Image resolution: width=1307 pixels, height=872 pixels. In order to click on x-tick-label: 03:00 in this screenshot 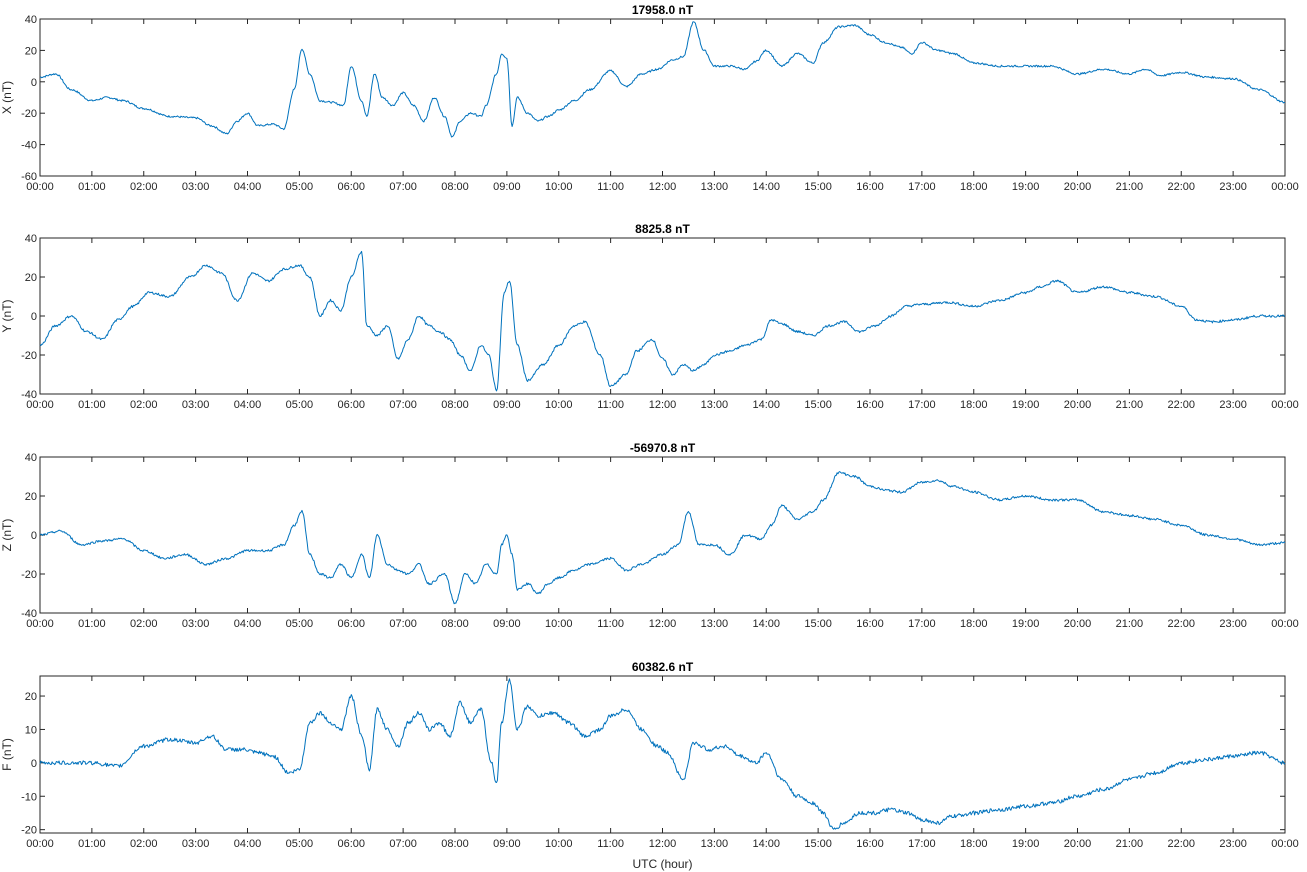, I will do `click(196, 405)`.